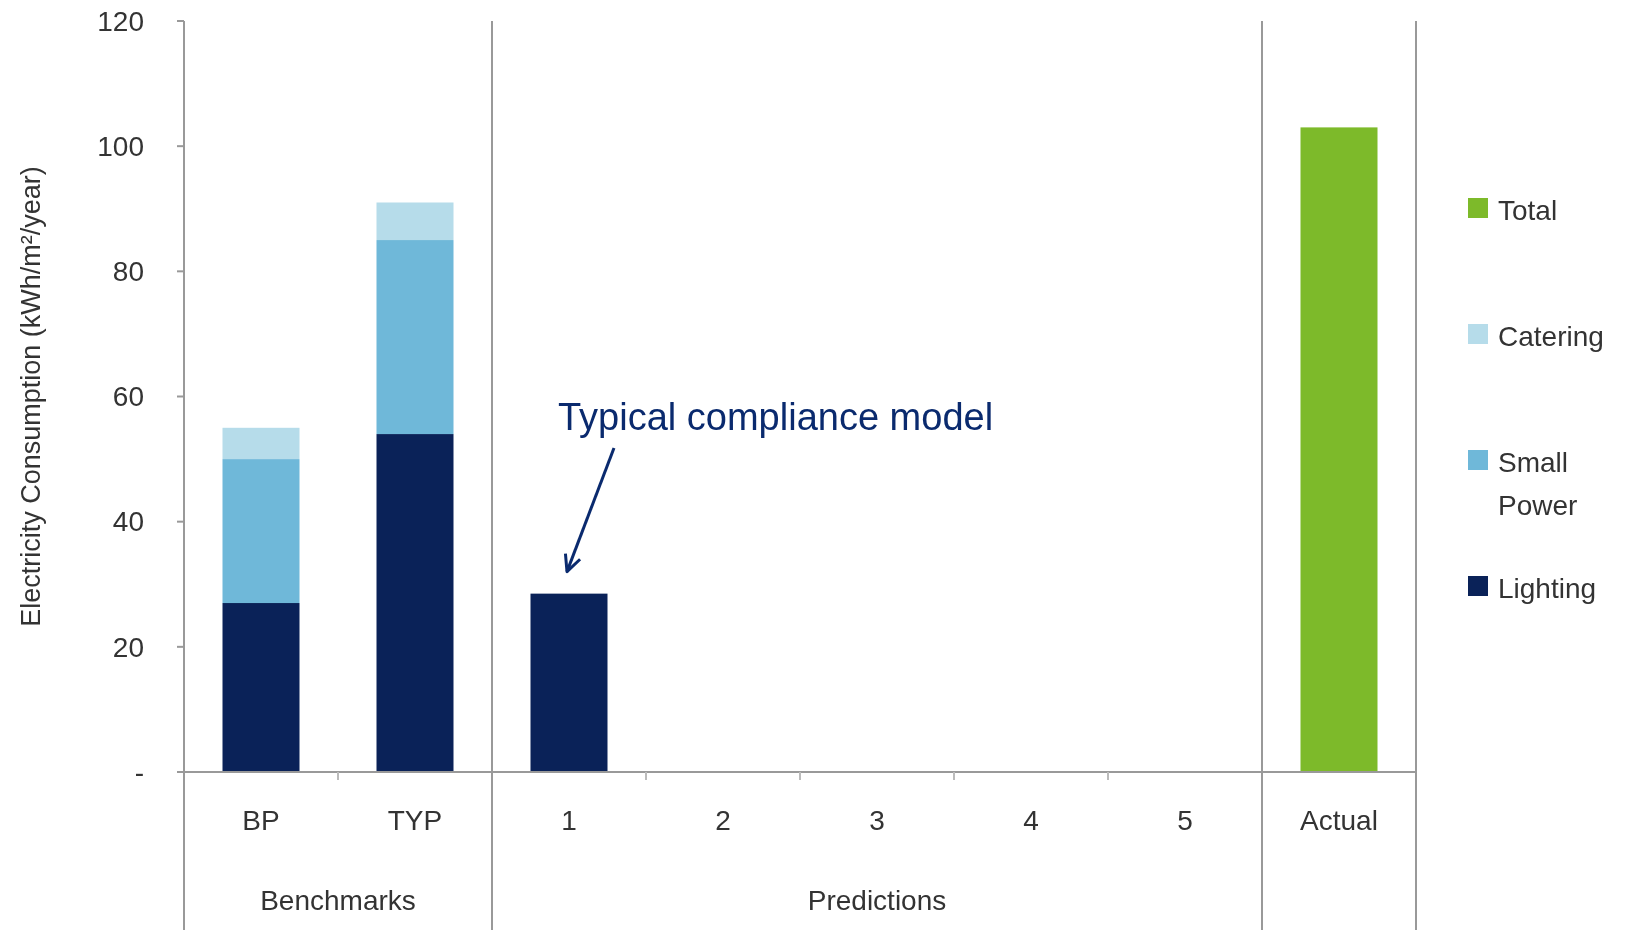 The image size is (1642, 930). What do you see at coordinates (877, 820) in the screenshot?
I see `x-tick-label: 3` at bounding box center [877, 820].